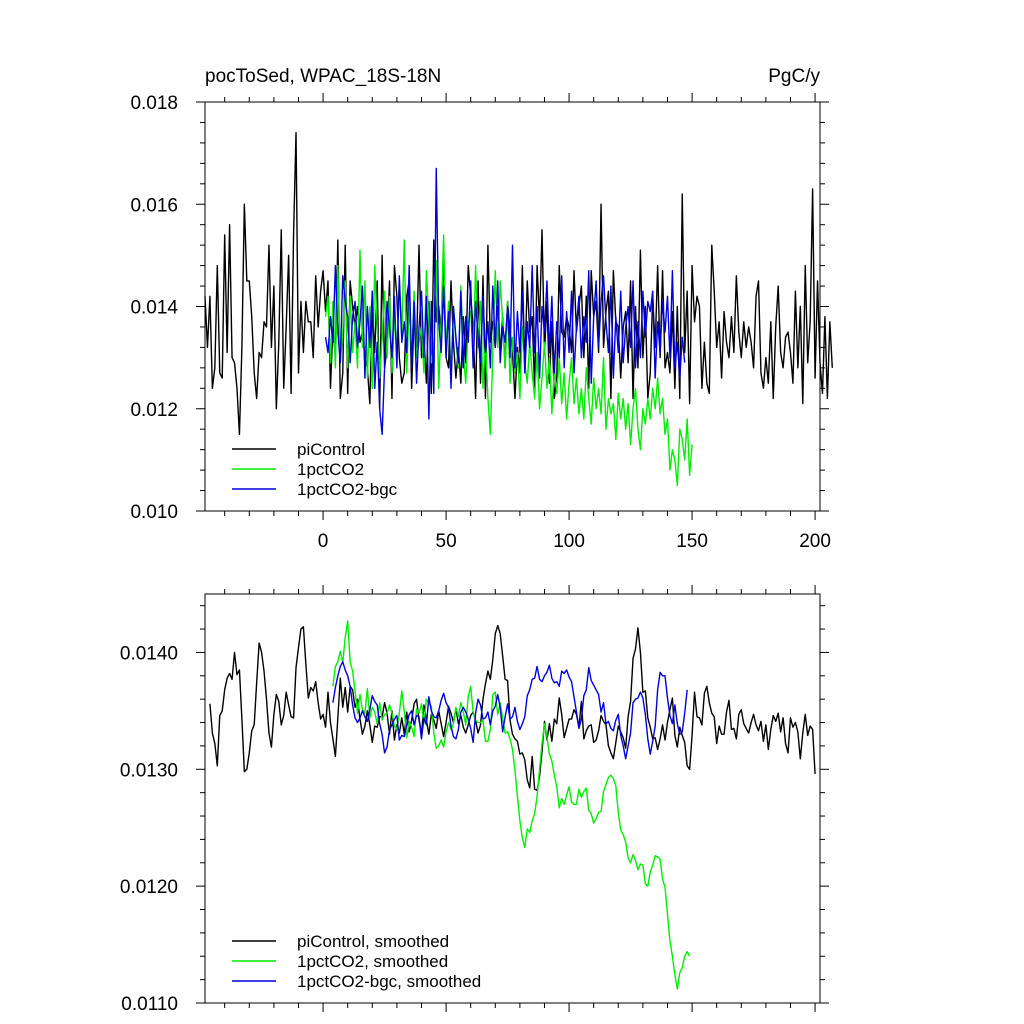 This screenshot has width=1024, height=1024. I want to click on top-panel-legend: piControl 1pctCO2 1pctCO2-bgc, so click(315, 469).